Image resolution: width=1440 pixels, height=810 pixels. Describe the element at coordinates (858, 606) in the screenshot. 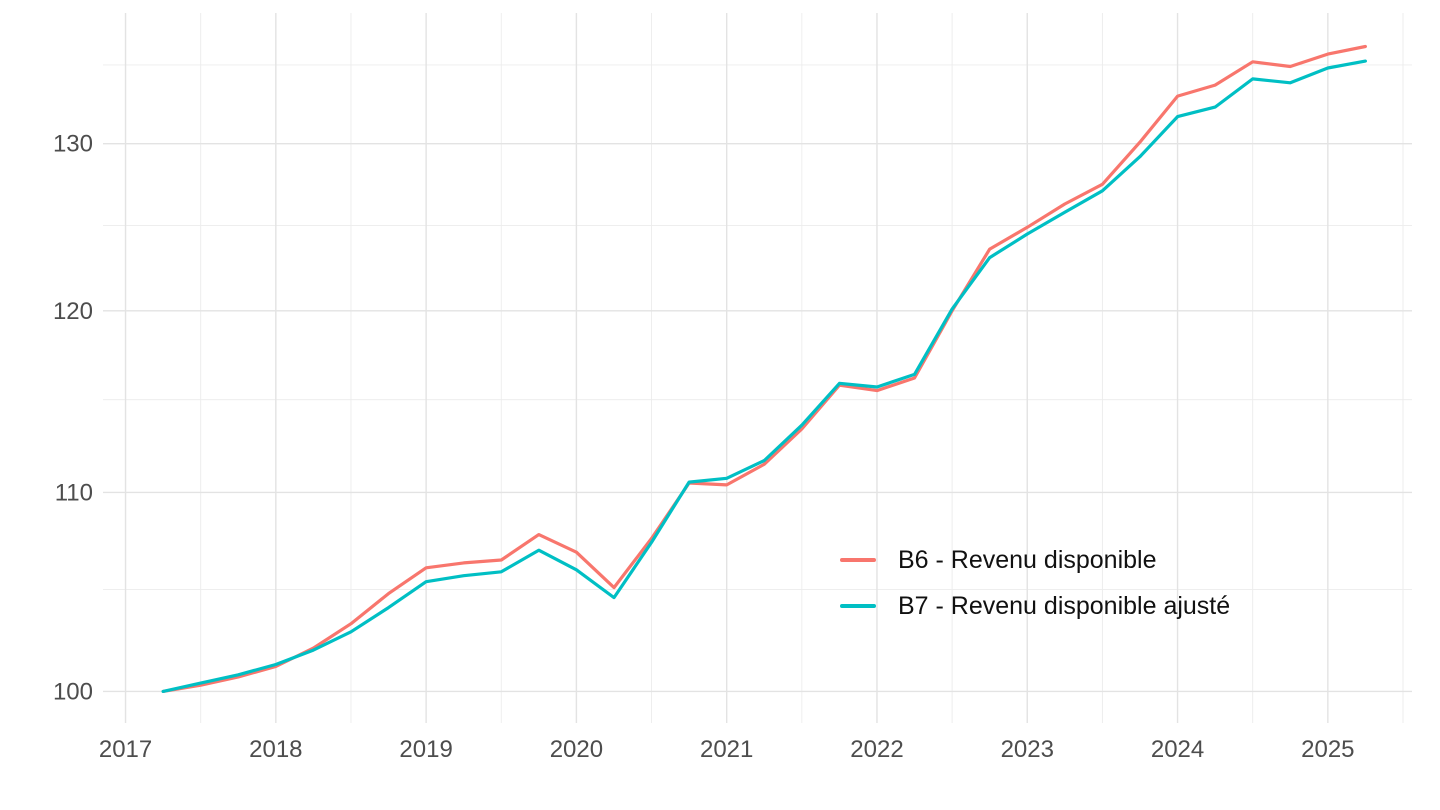

I see `legend-line-swatch-b7` at that location.